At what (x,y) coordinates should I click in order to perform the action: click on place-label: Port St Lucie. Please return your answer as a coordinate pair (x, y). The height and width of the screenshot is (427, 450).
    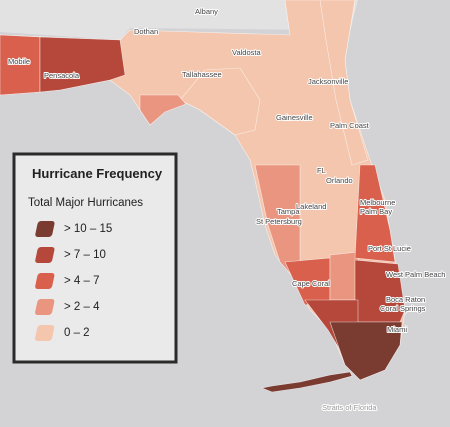
    Looking at the image, I should click on (389, 248).